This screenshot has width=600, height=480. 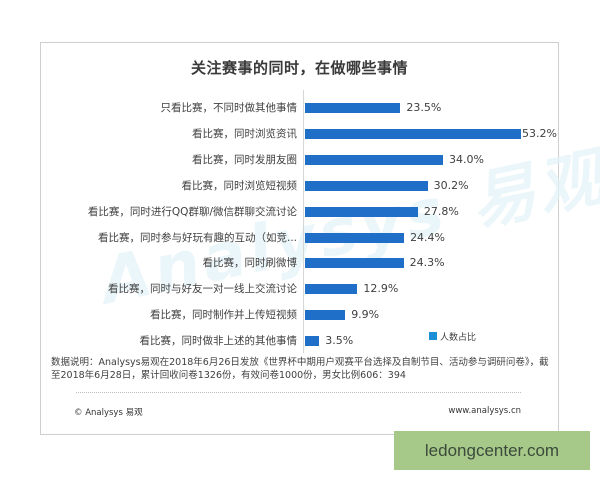 I want to click on bar-row: 看比赛，同时发朋友圈 34.0%, so click(x=300, y=160).